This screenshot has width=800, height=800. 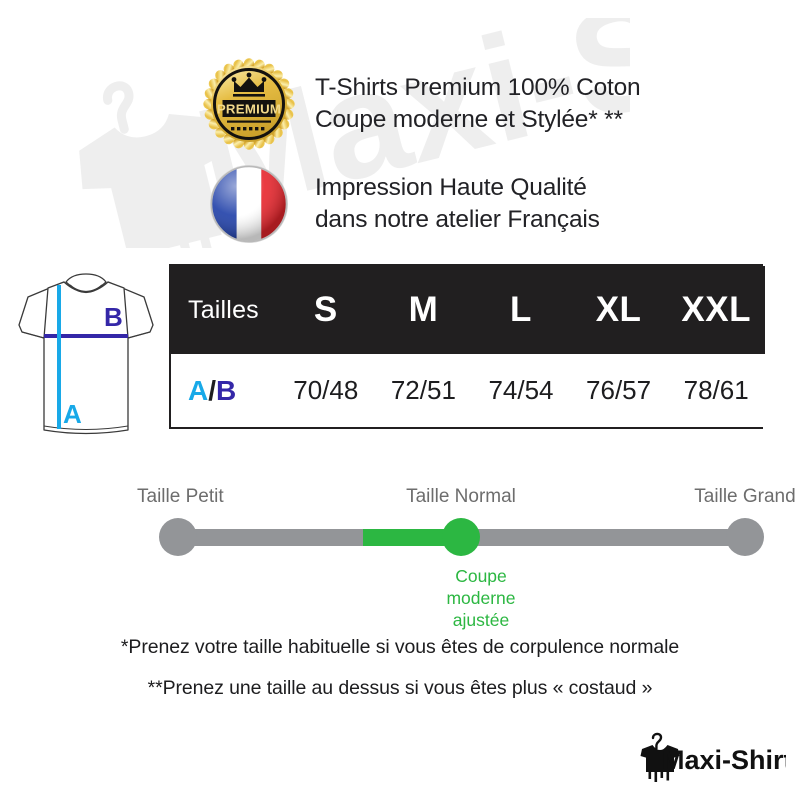 What do you see at coordinates (325, 309) in the screenshot?
I see `size-header-s: S` at bounding box center [325, 309].